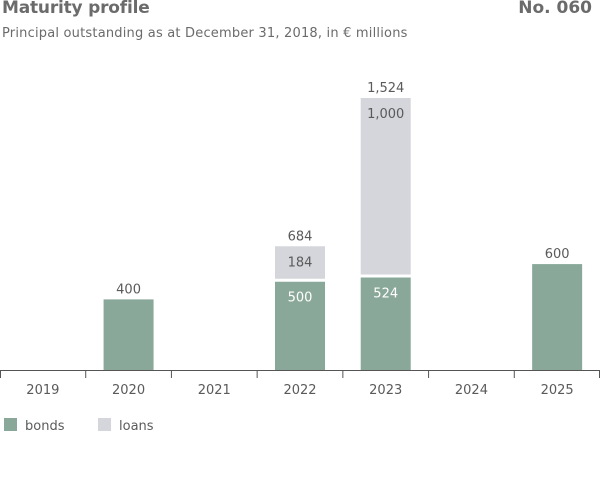  Describe the element at coordinates (128, 390) in the screenshot. I see `x-tick-label-2020: 2020` at that location.